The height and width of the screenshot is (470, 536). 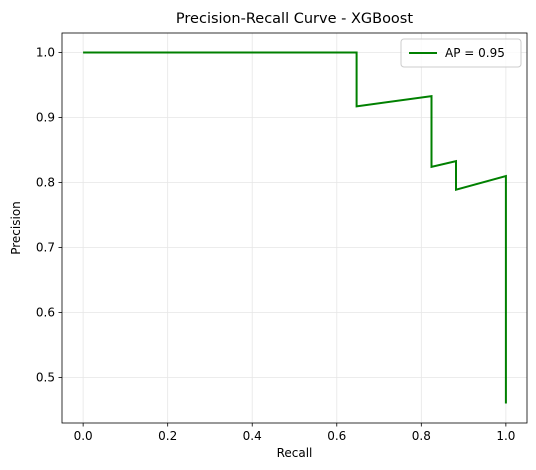 I want to click on x-tick-label: 0.4, so click(x=252, y=436).